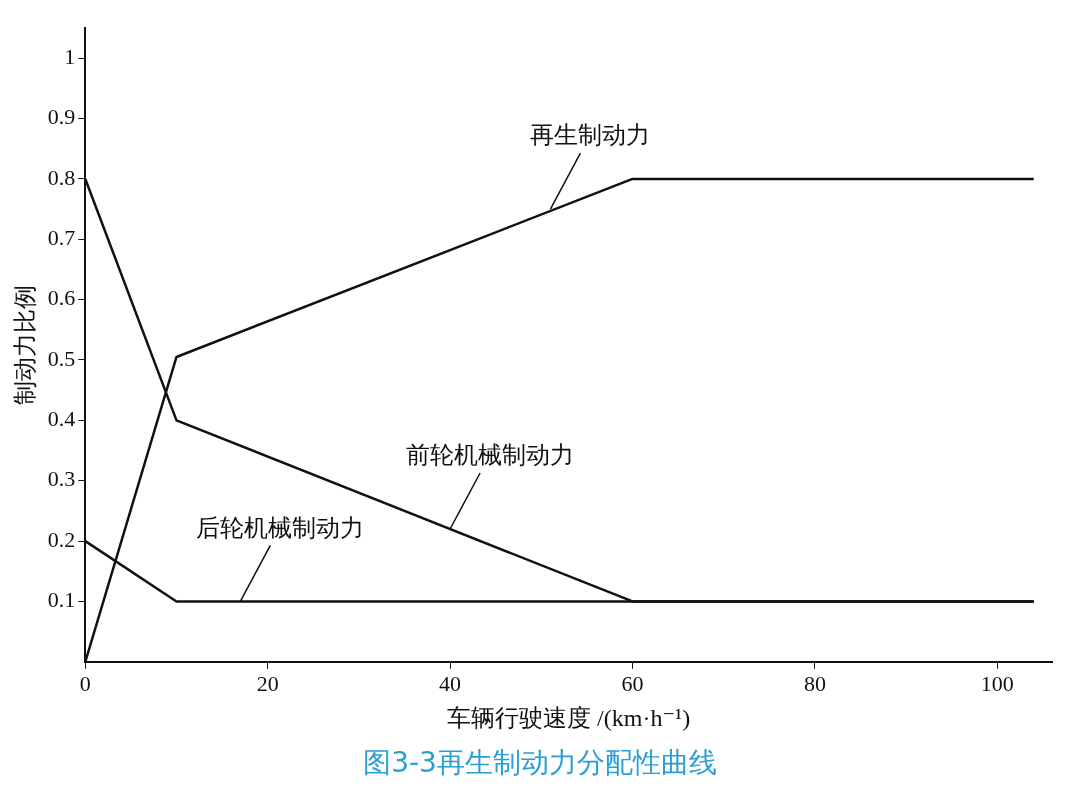  Describe the element at coordinates (569, 717) in the screenshot. I see `x-axis-title: 车辆行驶速度 /(km·h⁻¹)` at that location.